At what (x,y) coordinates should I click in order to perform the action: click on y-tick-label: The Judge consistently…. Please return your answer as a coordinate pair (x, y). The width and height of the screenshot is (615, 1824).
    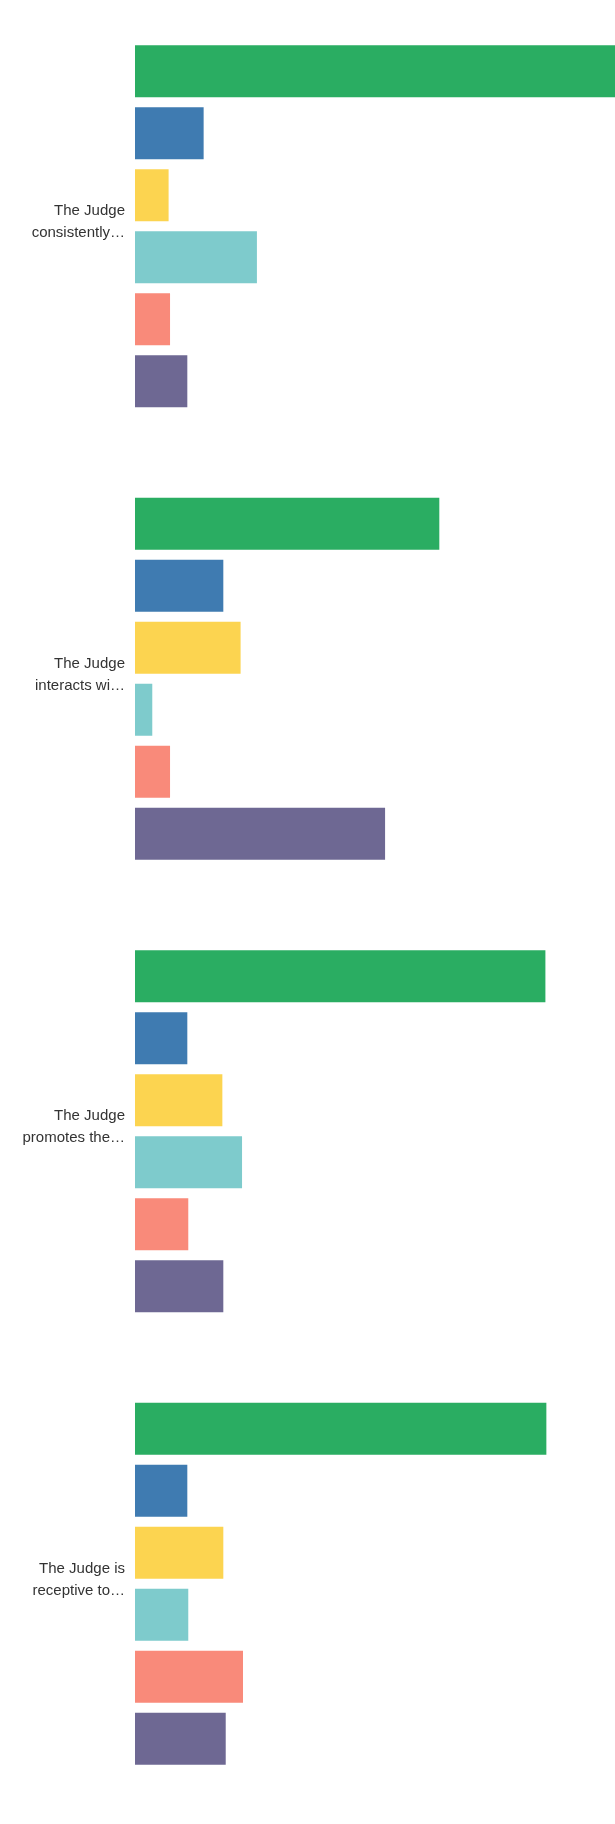
    Looking at the image, I should click on (78, 221).